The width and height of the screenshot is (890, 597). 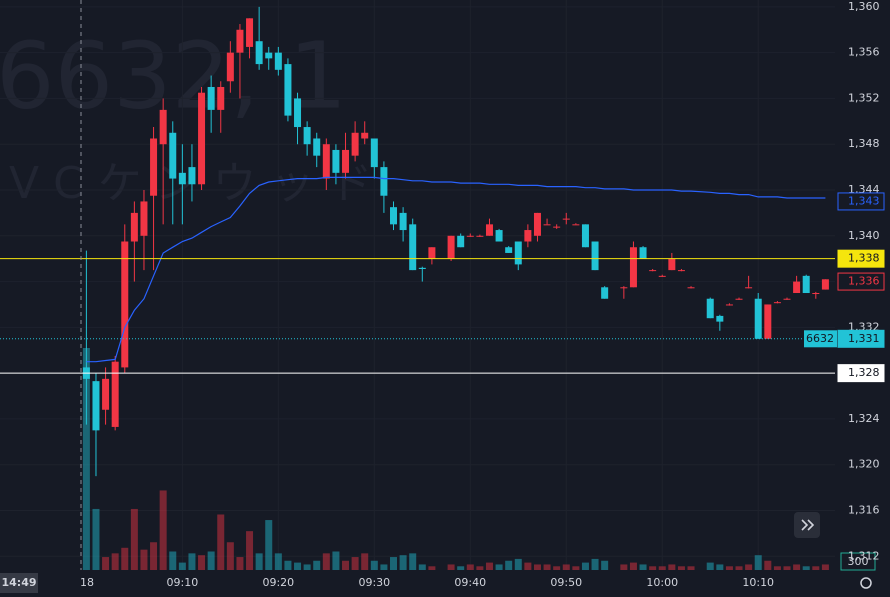 I want to click on price-tag-box, so click(x=820, y=339).